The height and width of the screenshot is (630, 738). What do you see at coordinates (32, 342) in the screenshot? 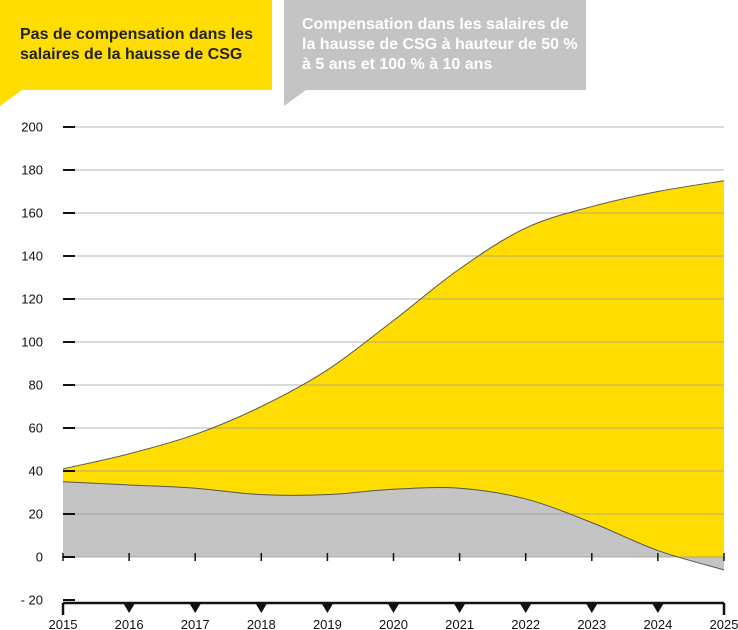
I see `y-tick-label: 100` at bounding box center [32, 342].